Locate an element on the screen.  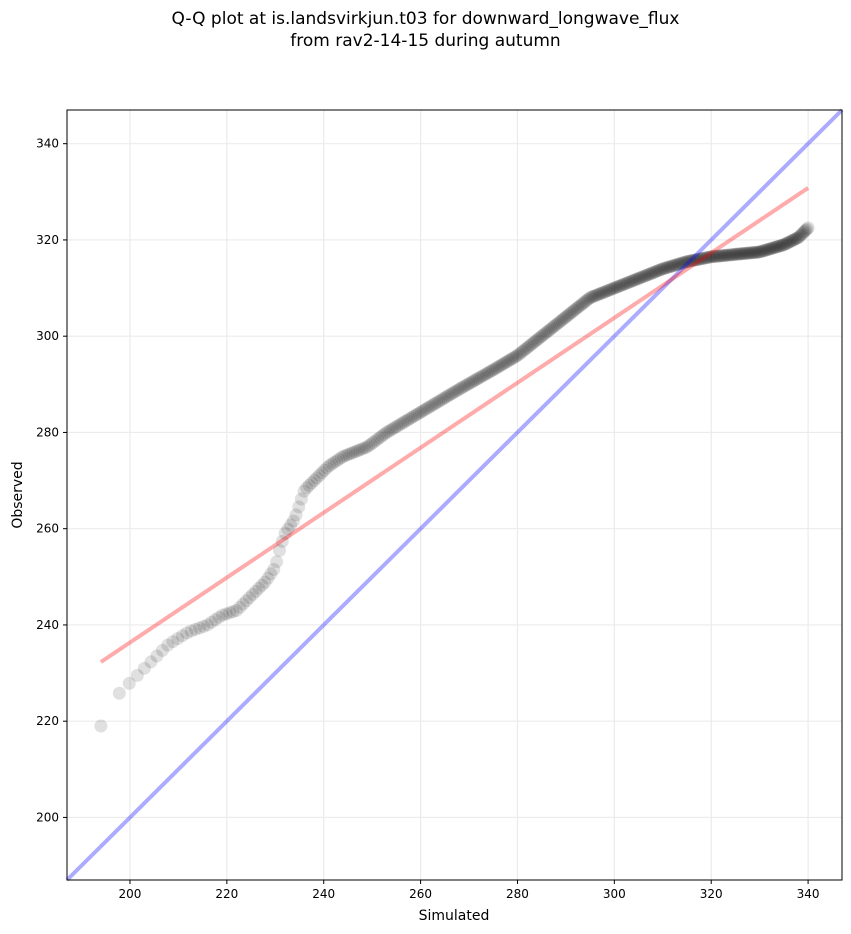
y-tick-label: 220 is located at coordinates (47, 721).